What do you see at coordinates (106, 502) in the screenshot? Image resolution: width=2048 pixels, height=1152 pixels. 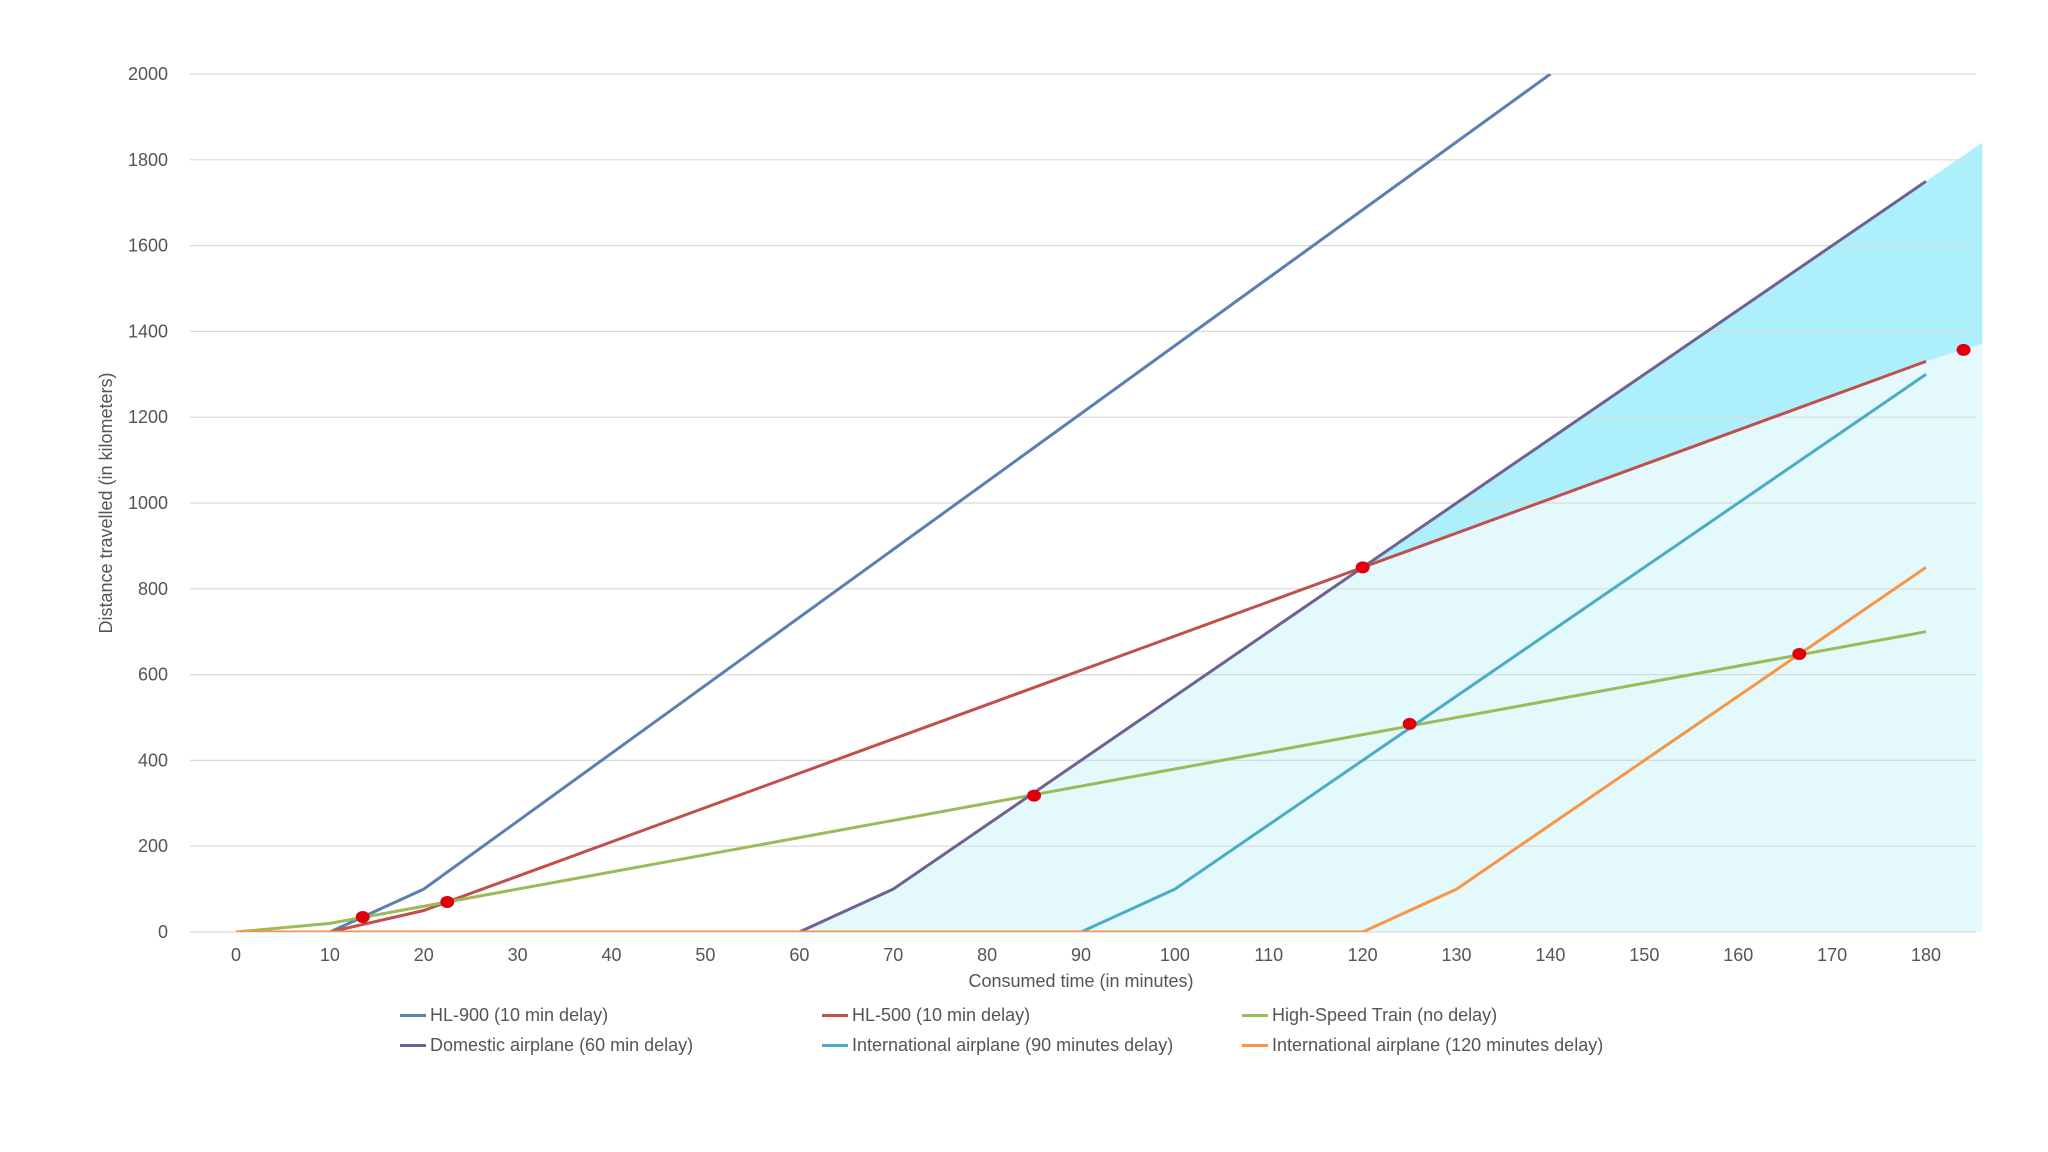 I see `y-axis-title: Distance travelled (in kilometers)` at bounding box center [106, 502].